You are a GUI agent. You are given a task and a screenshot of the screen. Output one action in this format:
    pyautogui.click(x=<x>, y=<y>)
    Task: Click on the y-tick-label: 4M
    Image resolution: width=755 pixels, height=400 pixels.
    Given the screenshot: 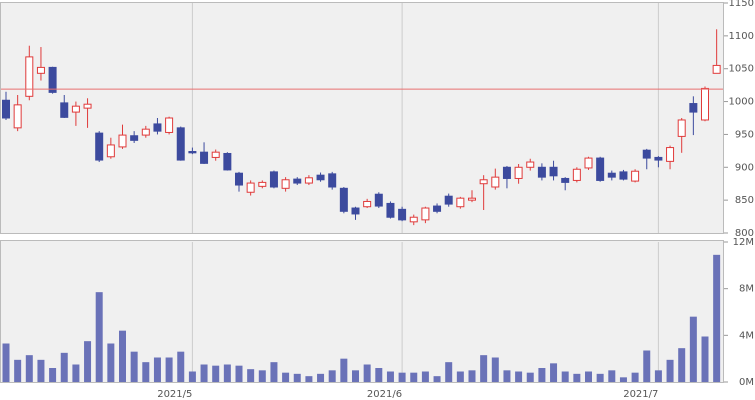 What is the action you would take?
    pyautogui.click(x=746, y=335)
    